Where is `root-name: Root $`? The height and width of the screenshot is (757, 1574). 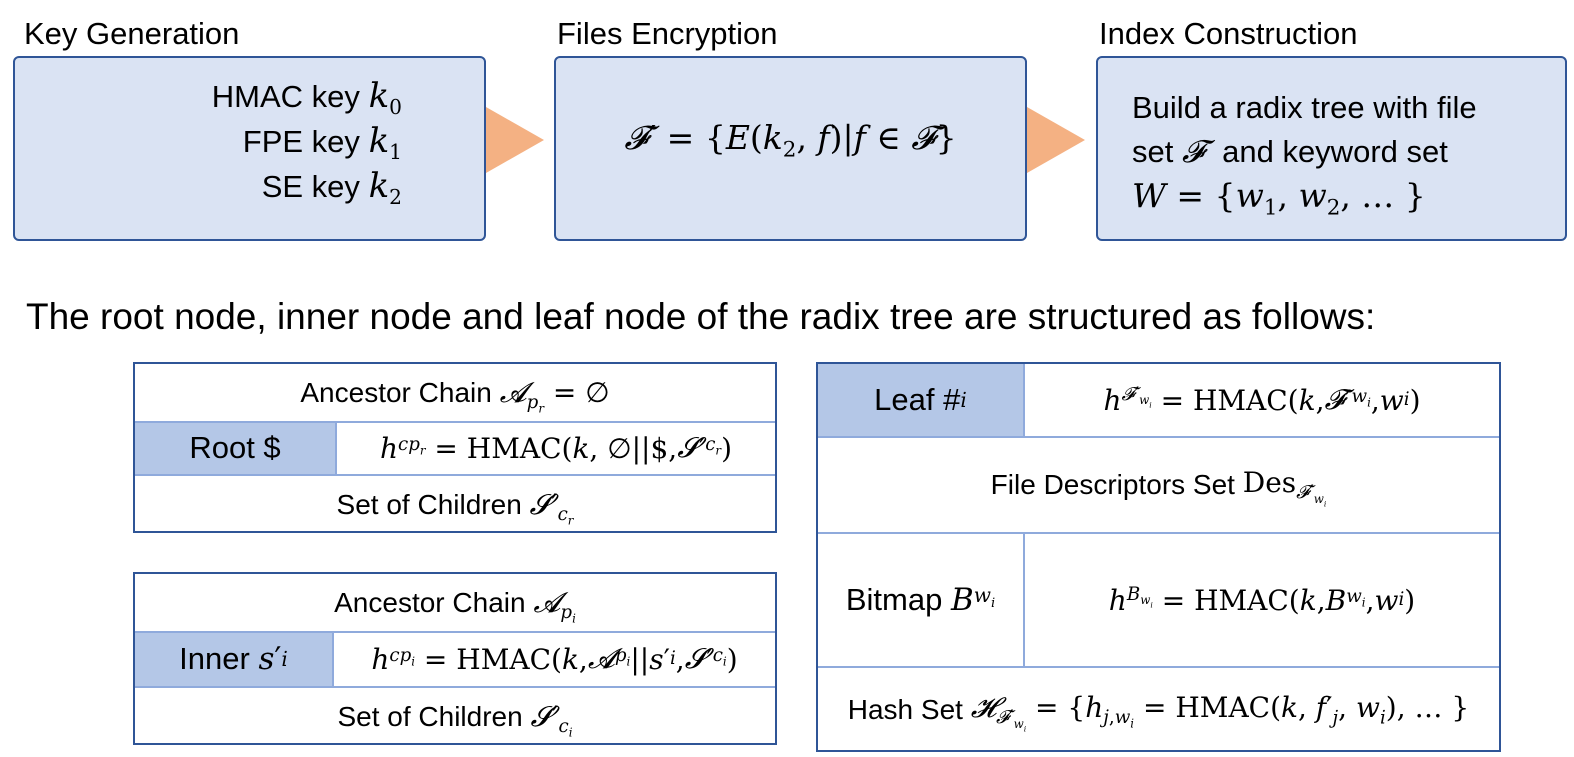 root-name: Root $ is located at coordinates (235, 447).